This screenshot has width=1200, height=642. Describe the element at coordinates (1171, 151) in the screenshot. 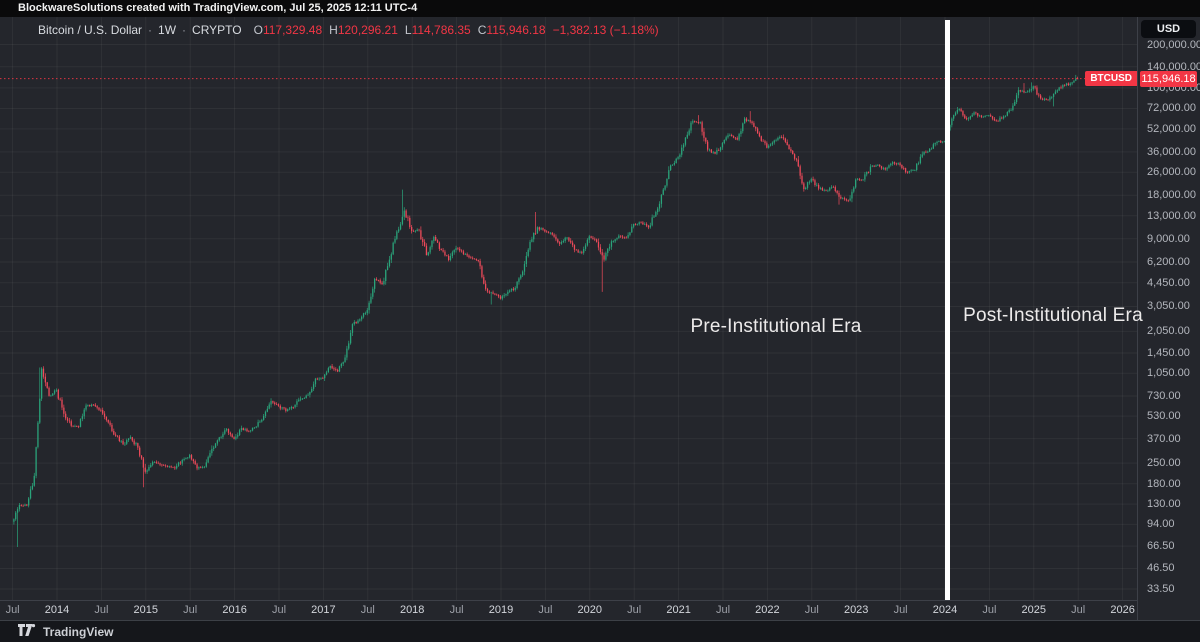

I see `price-axis-label: 36,000.00` at that location.